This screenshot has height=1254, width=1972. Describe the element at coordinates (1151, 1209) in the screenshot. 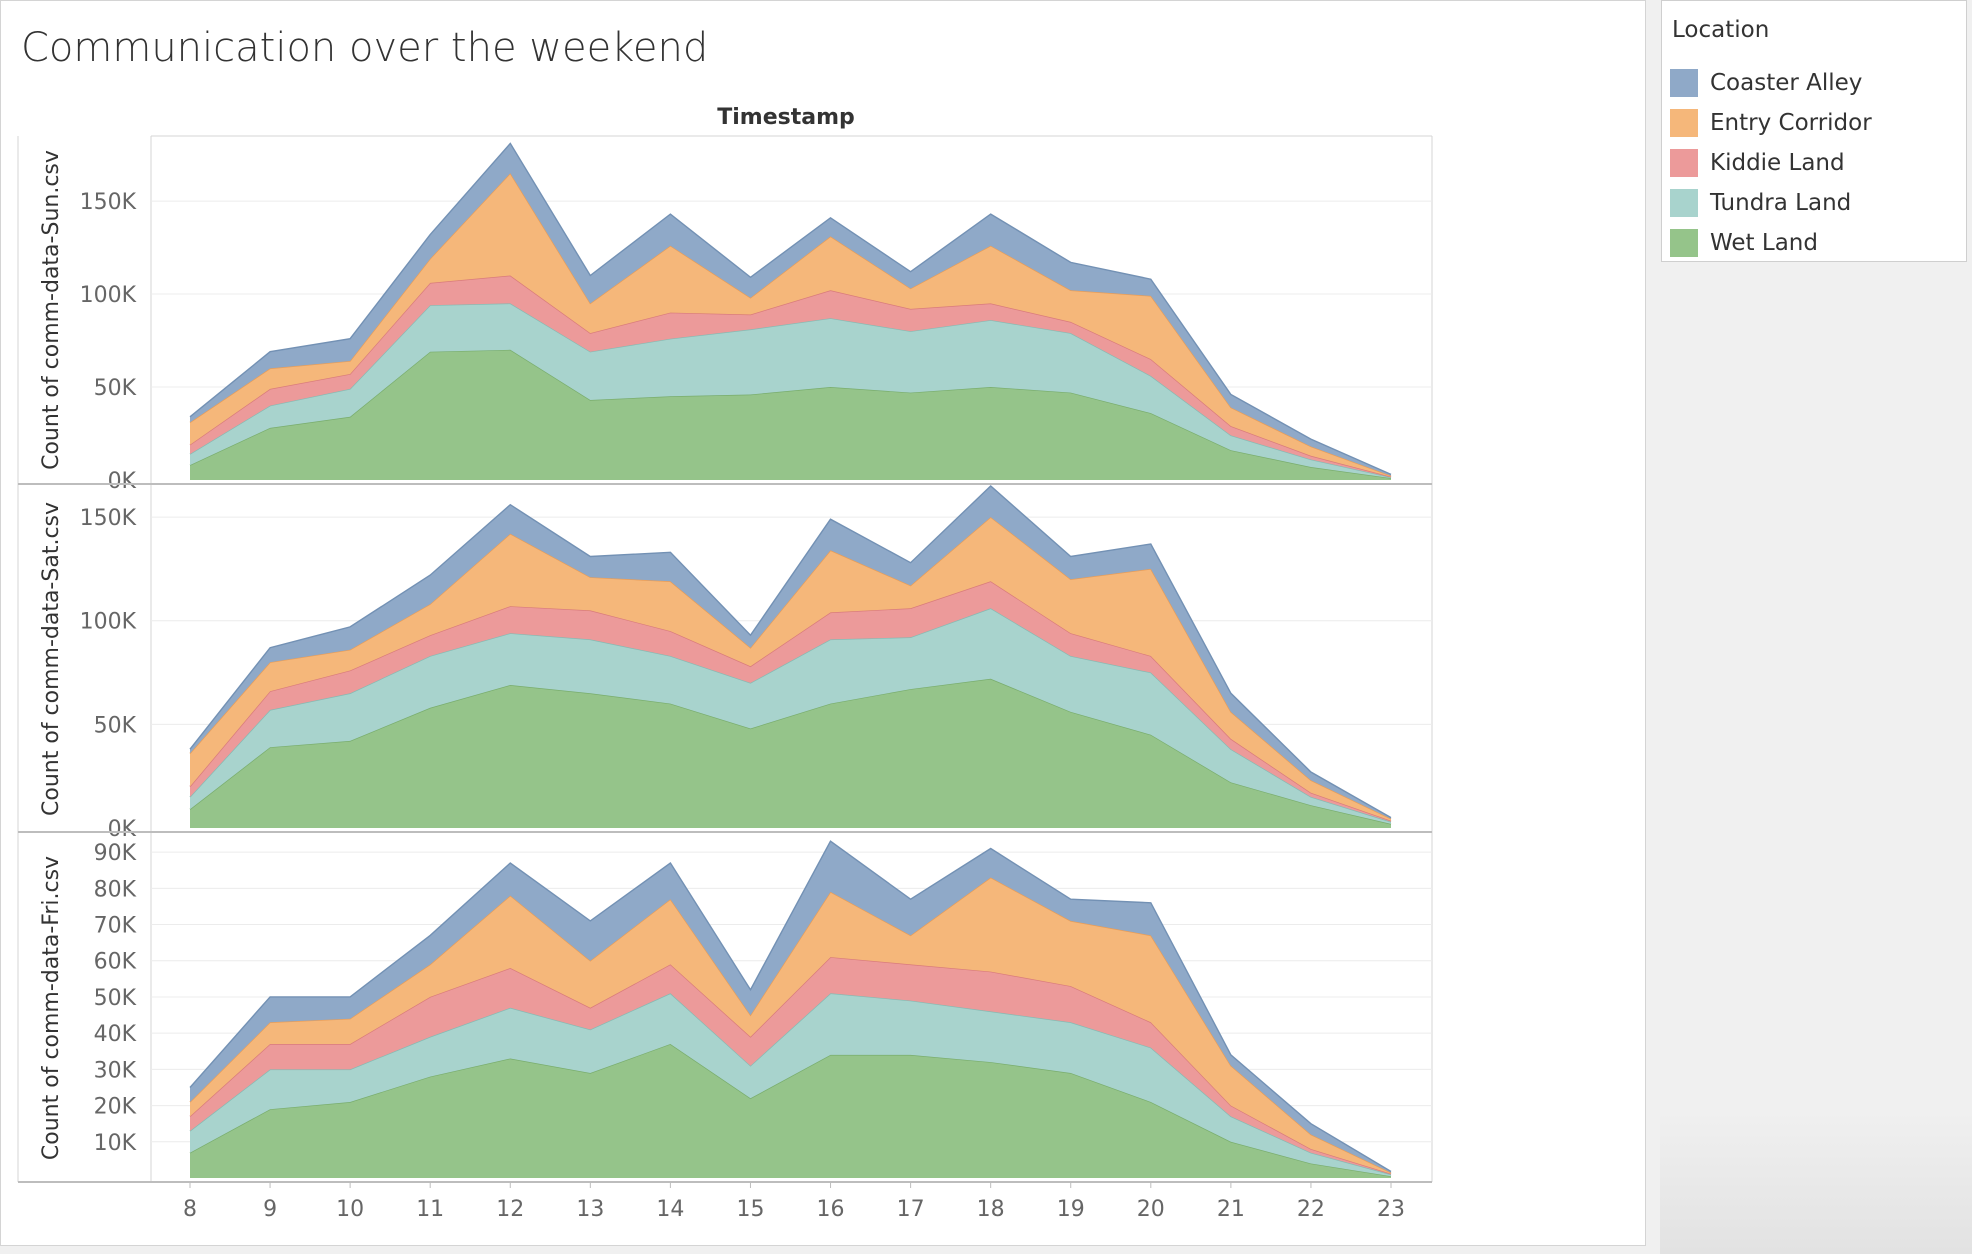

I see `x-tick-label: 20` at that location.